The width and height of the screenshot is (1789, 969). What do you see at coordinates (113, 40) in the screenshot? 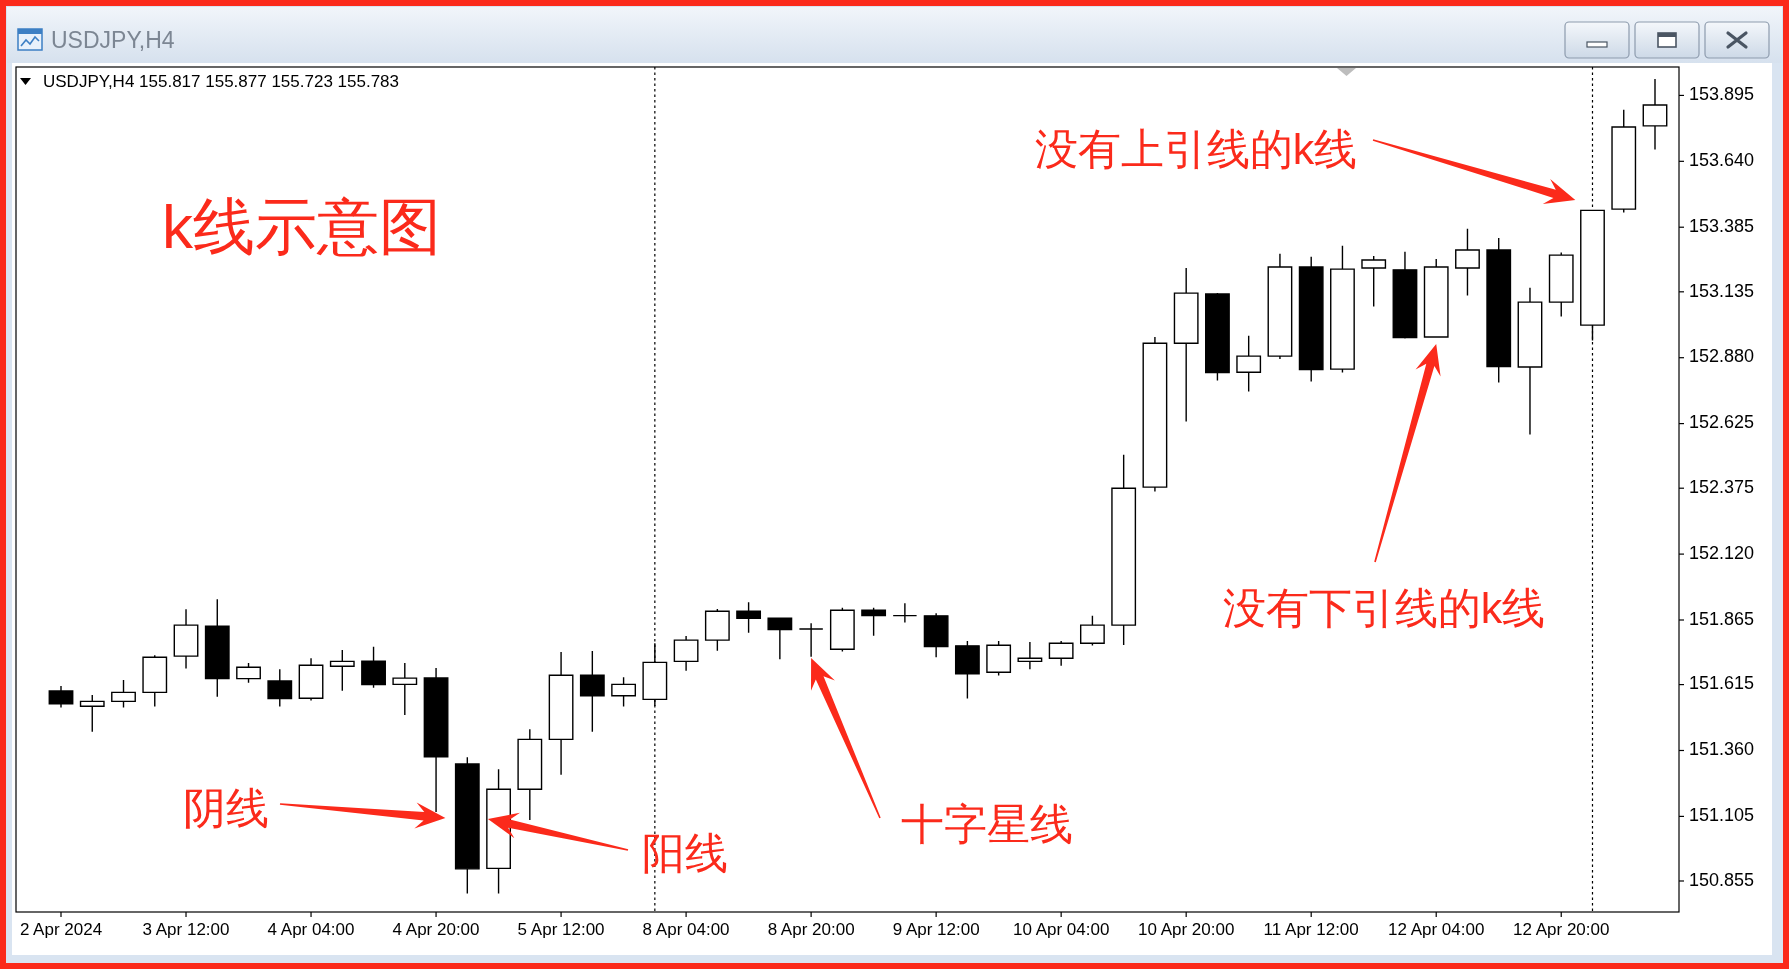
I see `chart-title: USDJPY,H4` at bounding box center [113, 40].